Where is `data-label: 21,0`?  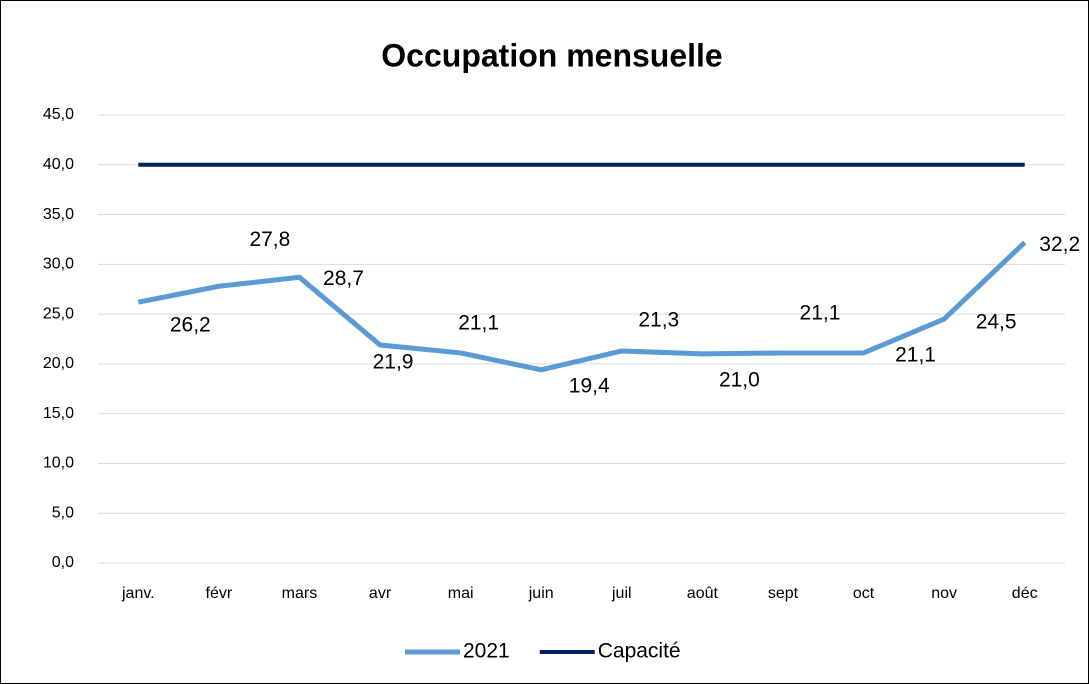 data-label: 21,0 is located at coordinates (739, 379).